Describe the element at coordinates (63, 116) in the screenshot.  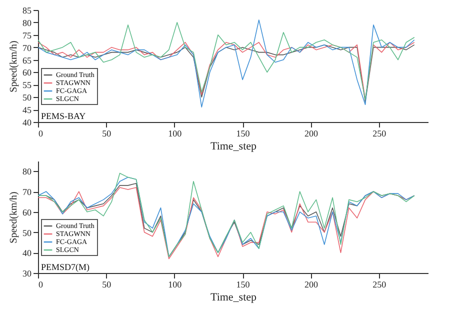
I see `annotation: PEMS-BAY` at that location.